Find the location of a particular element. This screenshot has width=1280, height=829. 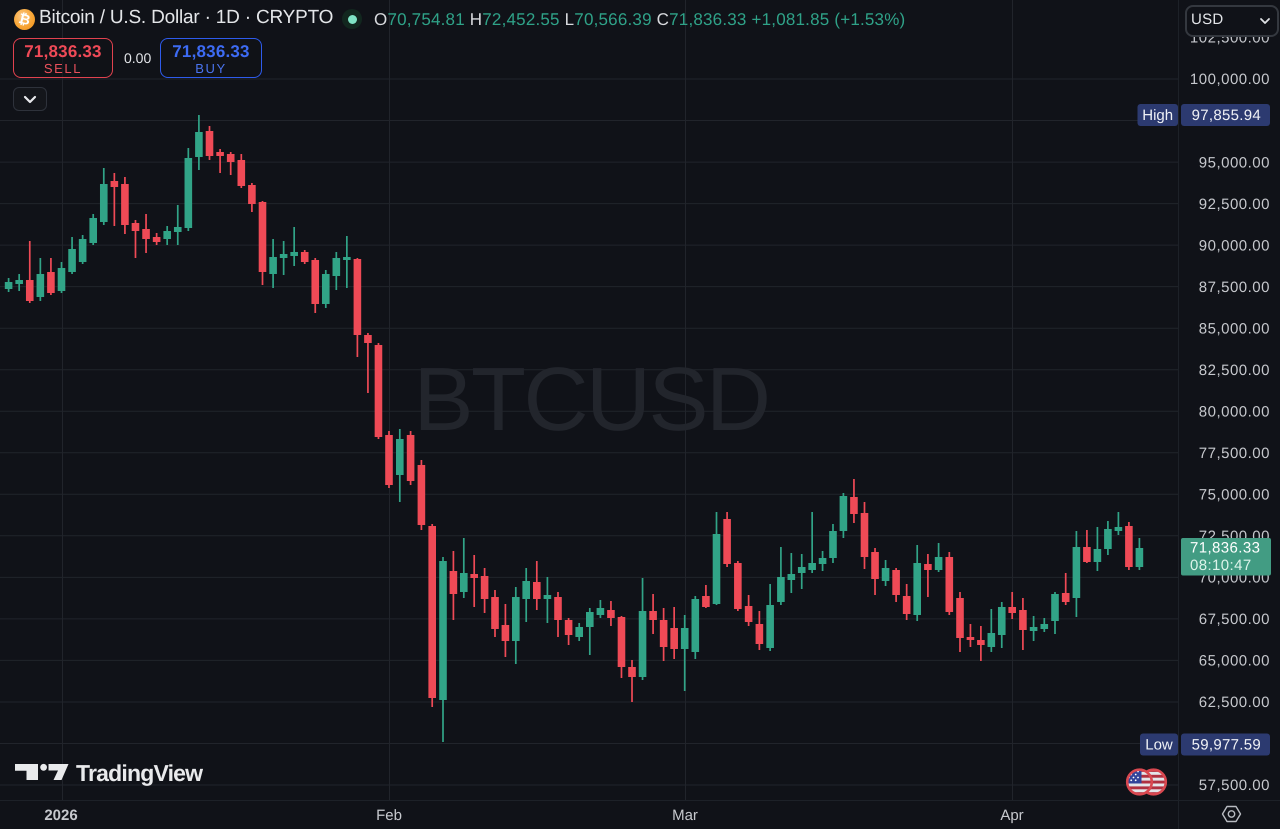

svg-text: 75,000.00 is located at coordinates (1234, 495).